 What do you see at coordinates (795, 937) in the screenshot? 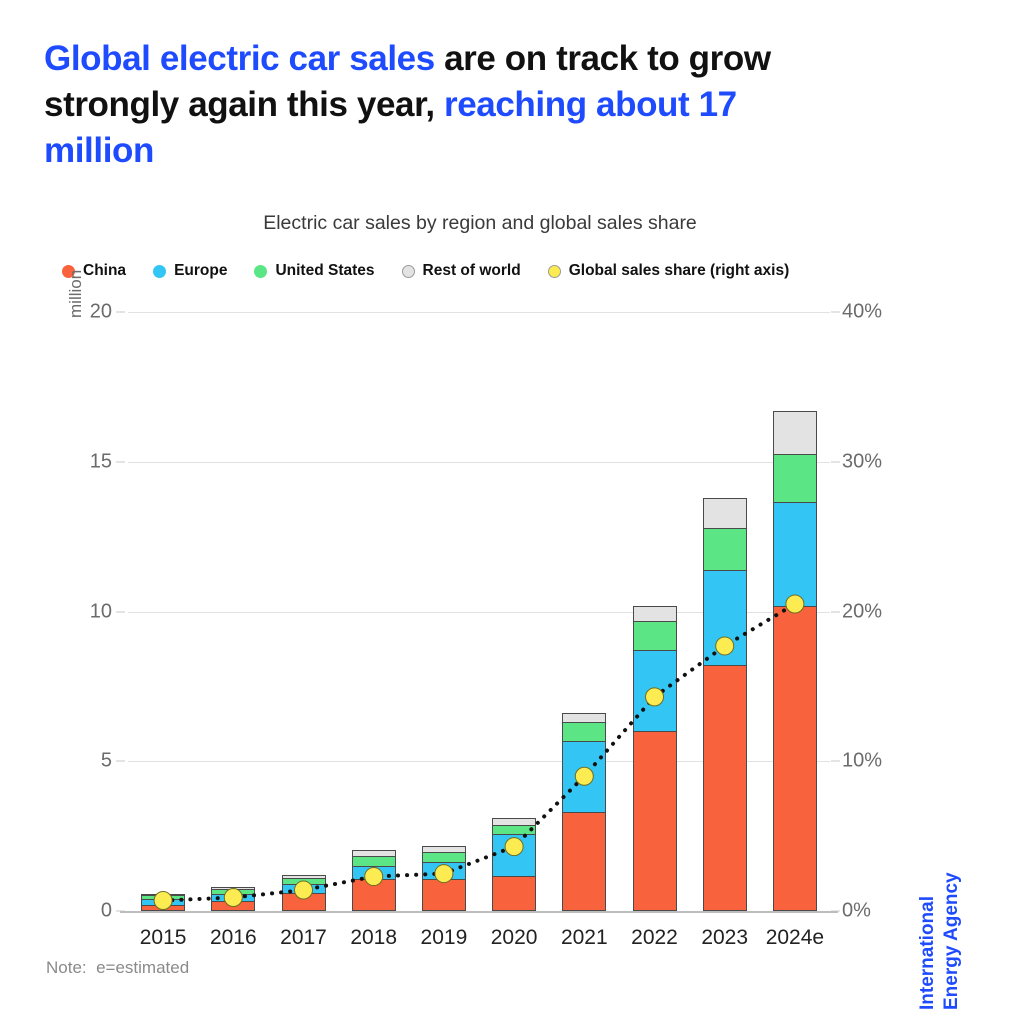
I see `x-axis-tick-label: 2024e` at bounding box center [795, 937].